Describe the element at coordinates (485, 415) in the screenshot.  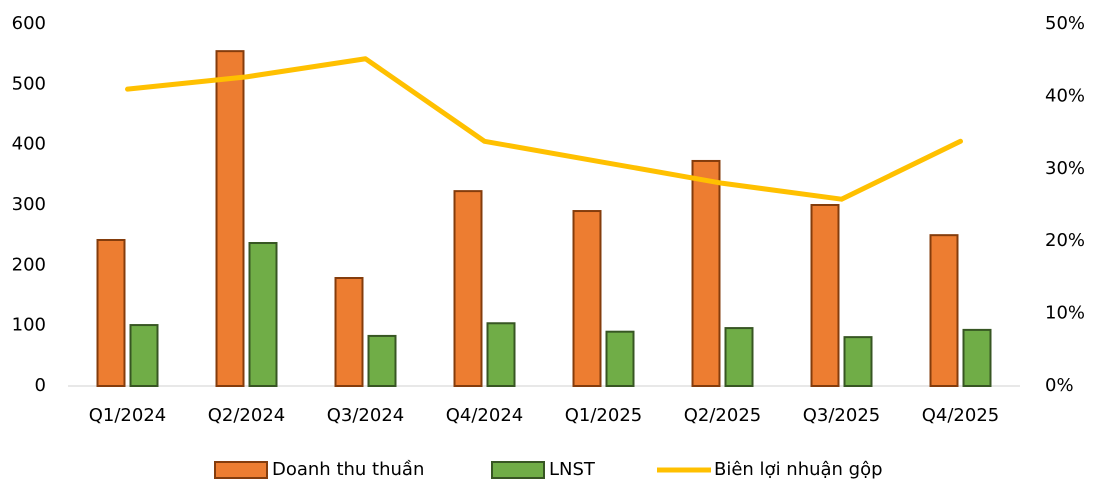
I see `x-tick-label: Q4/2024` at that location.